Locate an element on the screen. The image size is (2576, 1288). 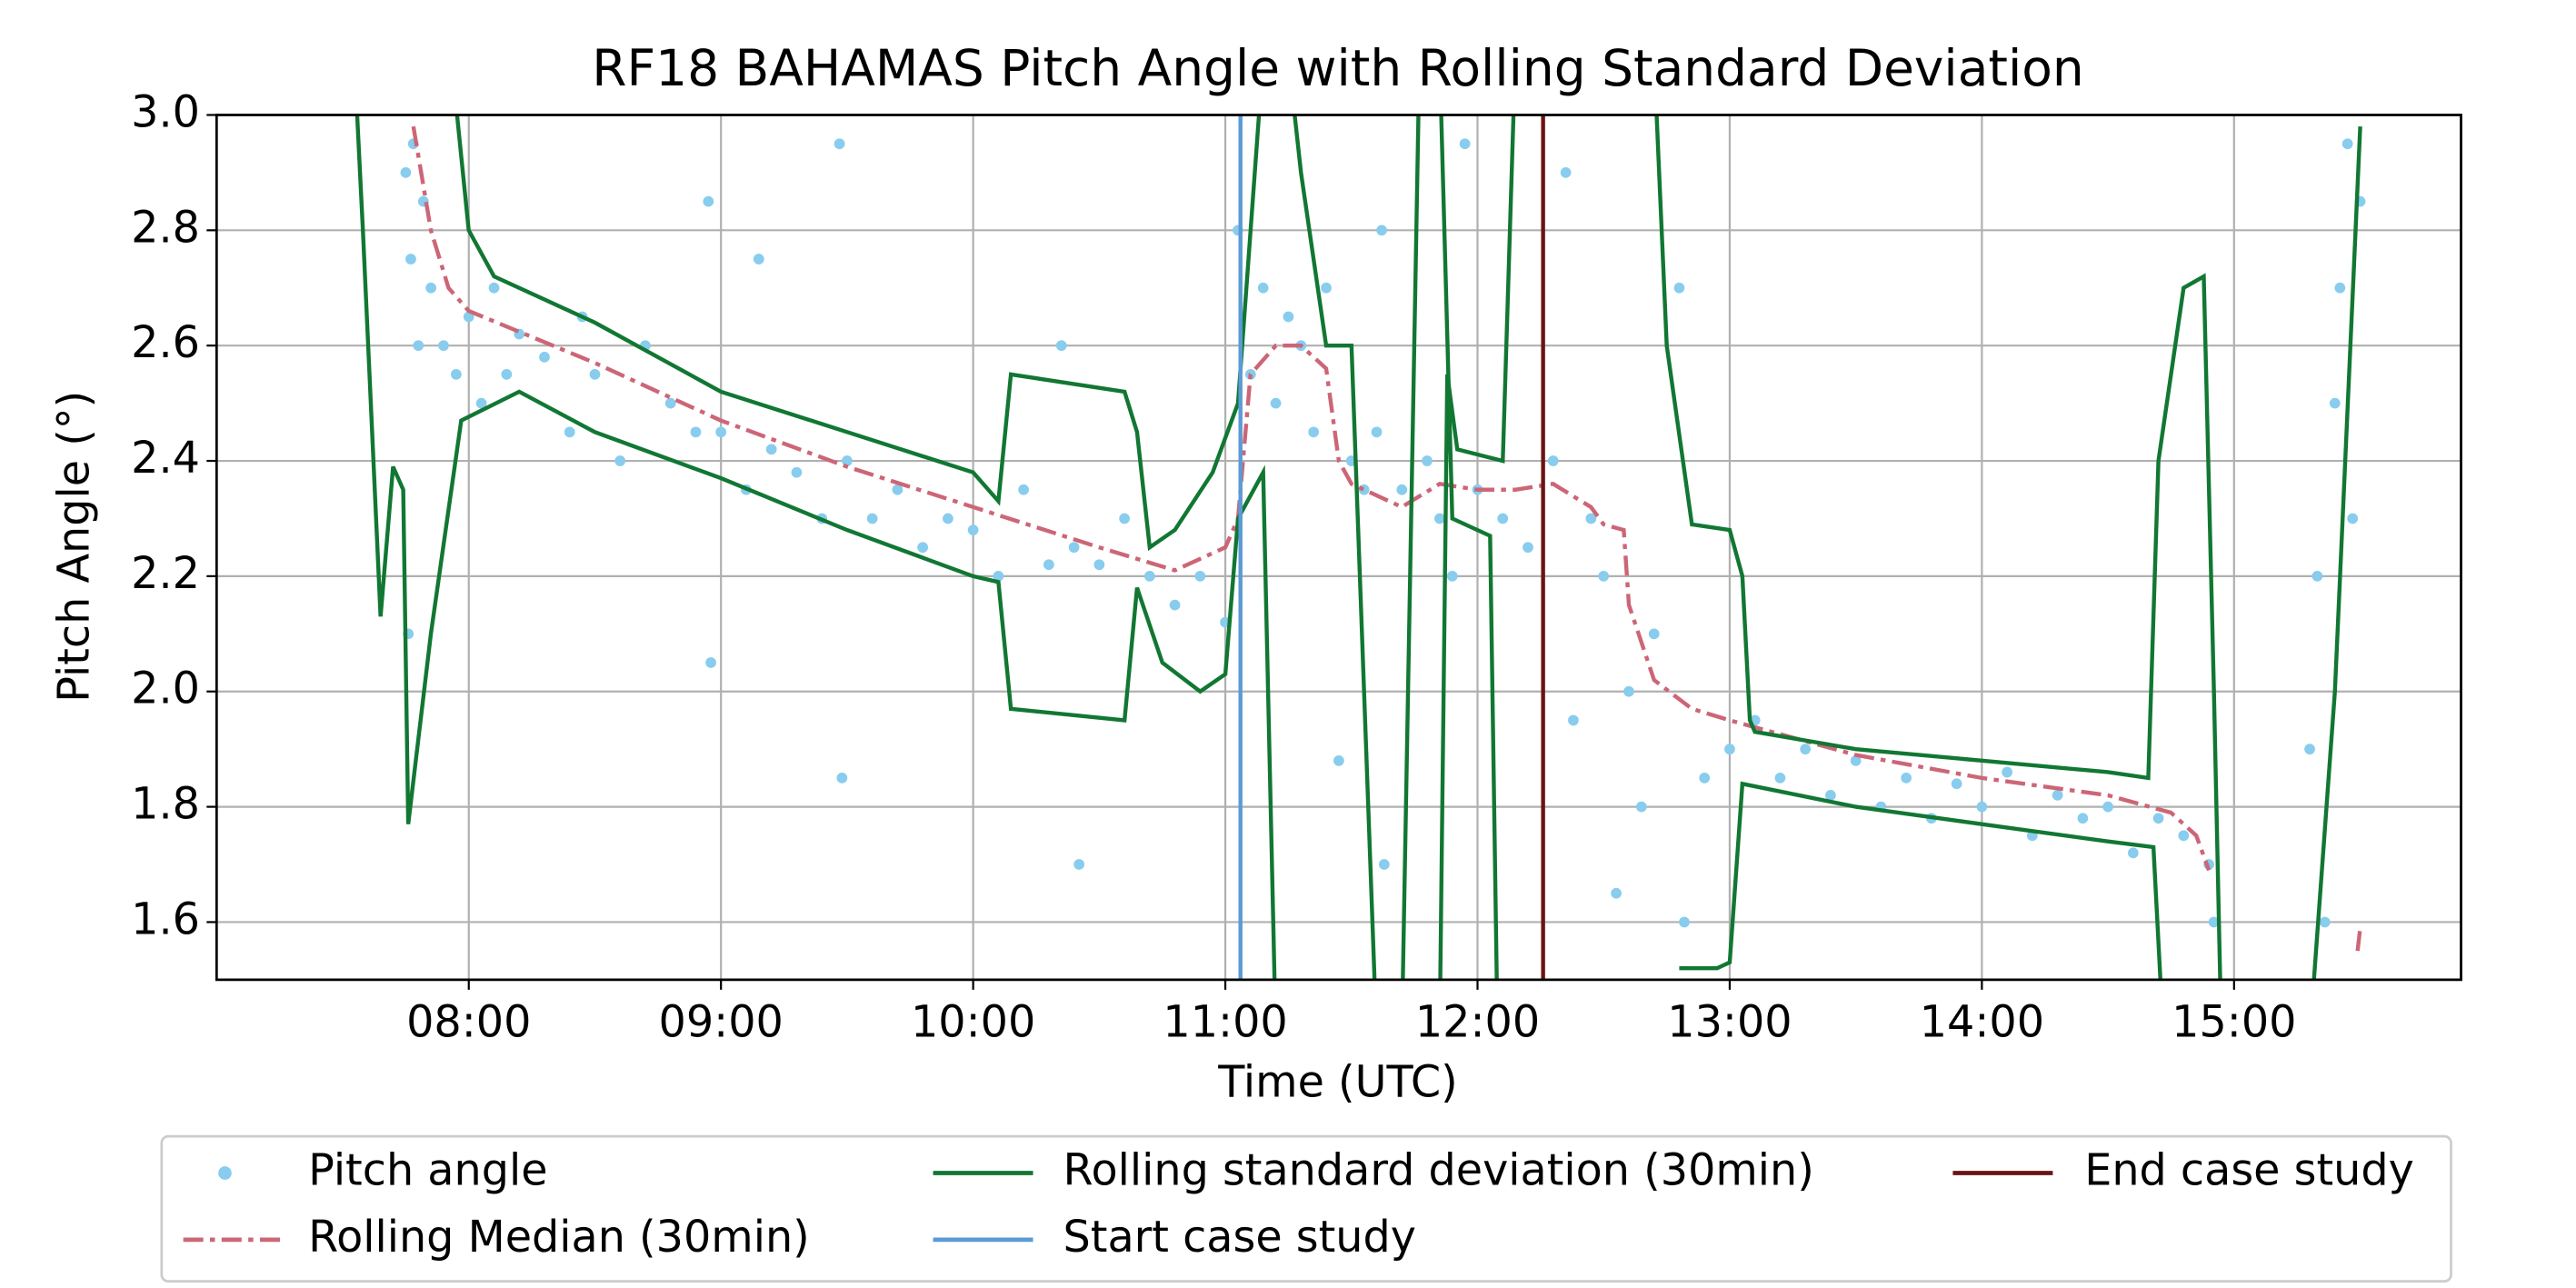
legend-label: Start case study is located at coordinates (1239, 1238).